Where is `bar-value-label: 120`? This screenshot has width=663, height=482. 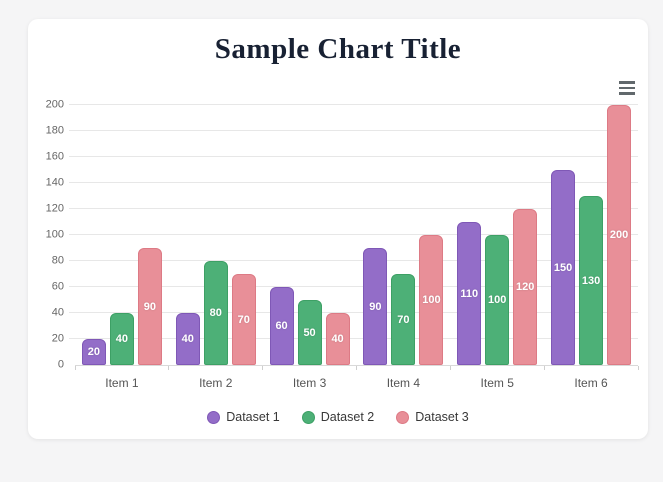 bar-value-label: 120 is located at coordinates (525, 287).